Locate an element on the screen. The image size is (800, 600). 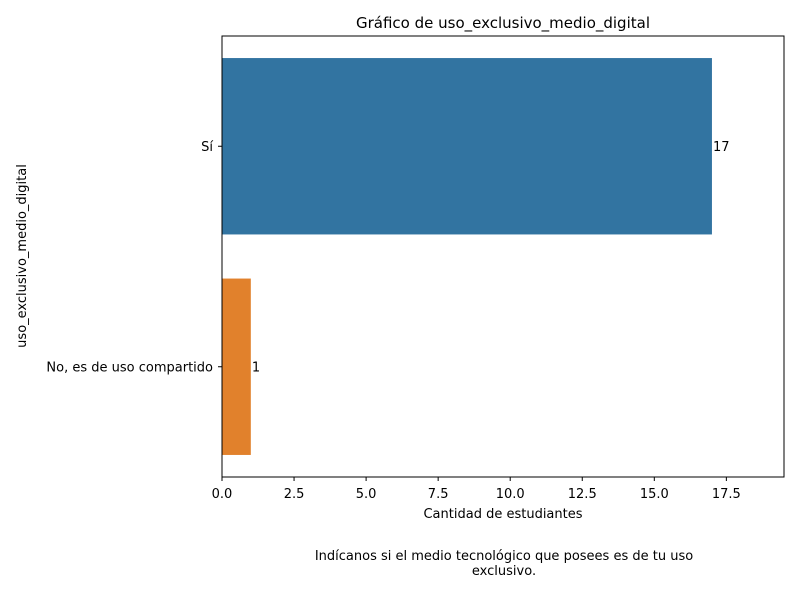
y-tick-label-0: Sí is located at coordinates (207, 147).